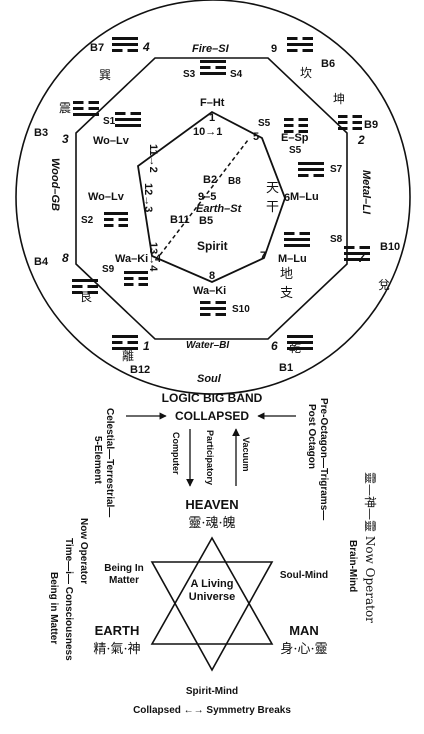 The height and width of the screenshot is (734, 424). Describe the element at coordinates (311, 436) in the screenshot. I see `post-octagon-text: Post Octagon` at that location.